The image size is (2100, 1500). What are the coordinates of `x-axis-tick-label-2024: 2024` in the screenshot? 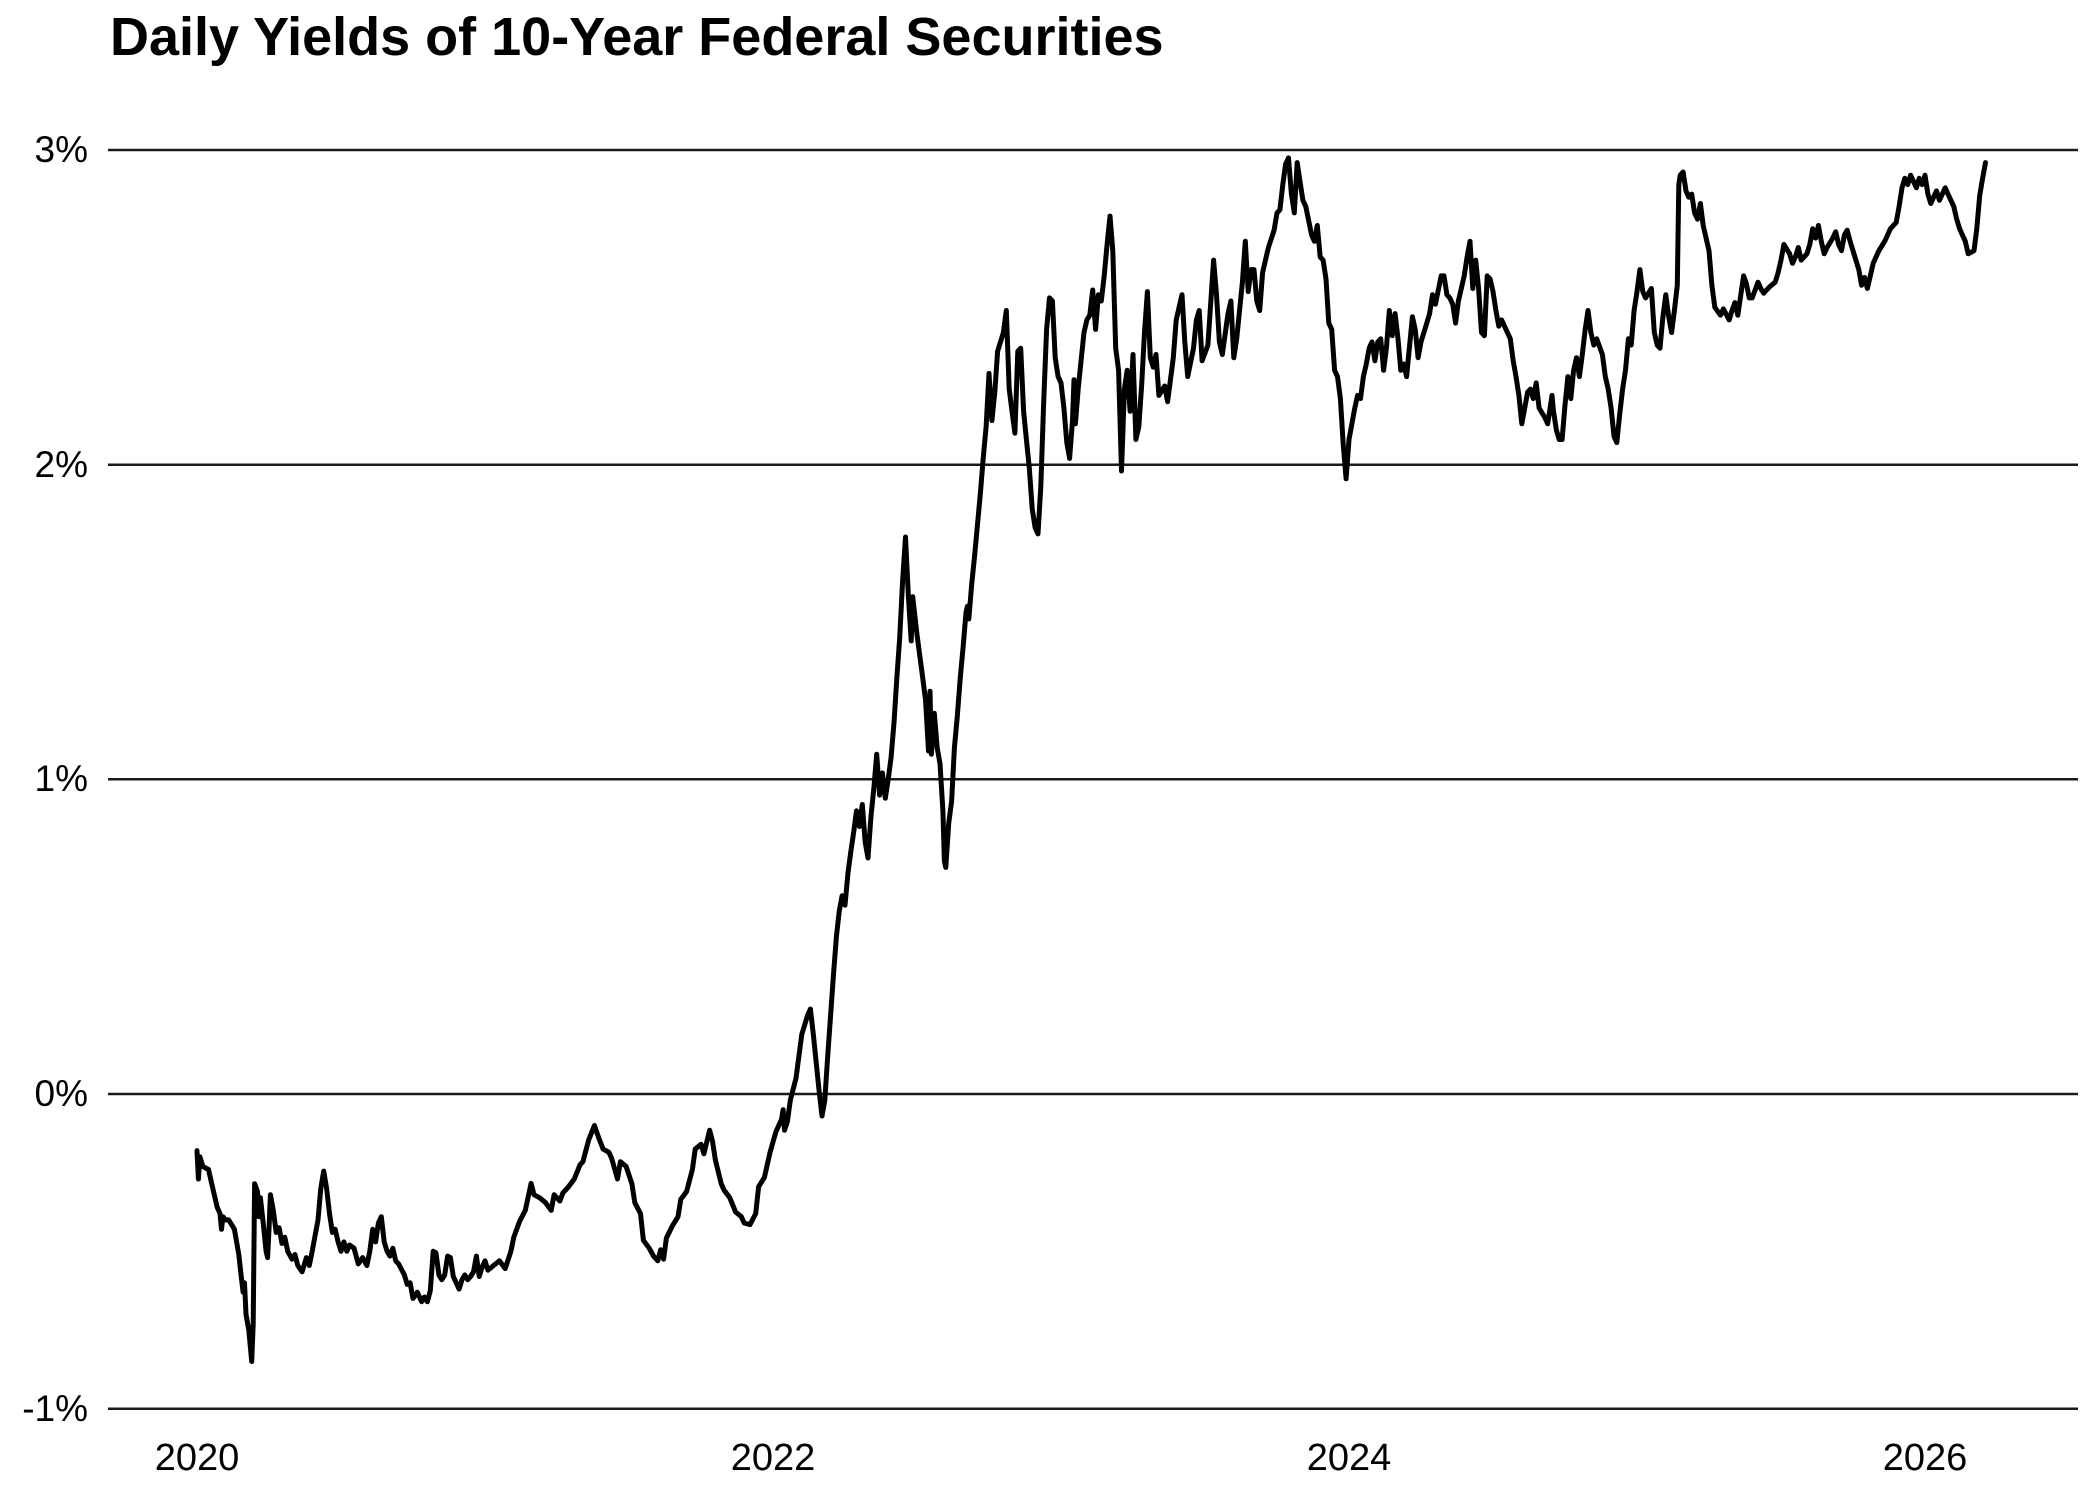 It's located at (1349, 1458).